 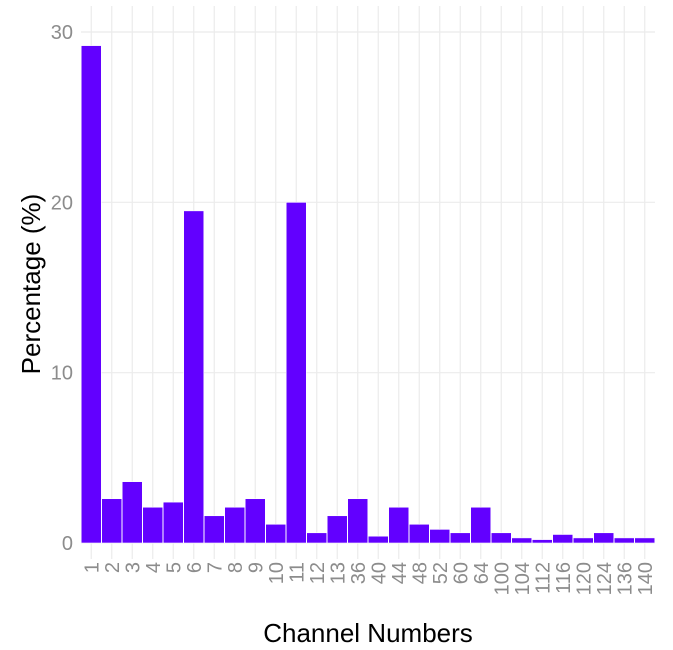 What do you see at coordinates (154, 567) in the screenshot?
I see `x-tick-label: 4` at bounding box center [154, 567].